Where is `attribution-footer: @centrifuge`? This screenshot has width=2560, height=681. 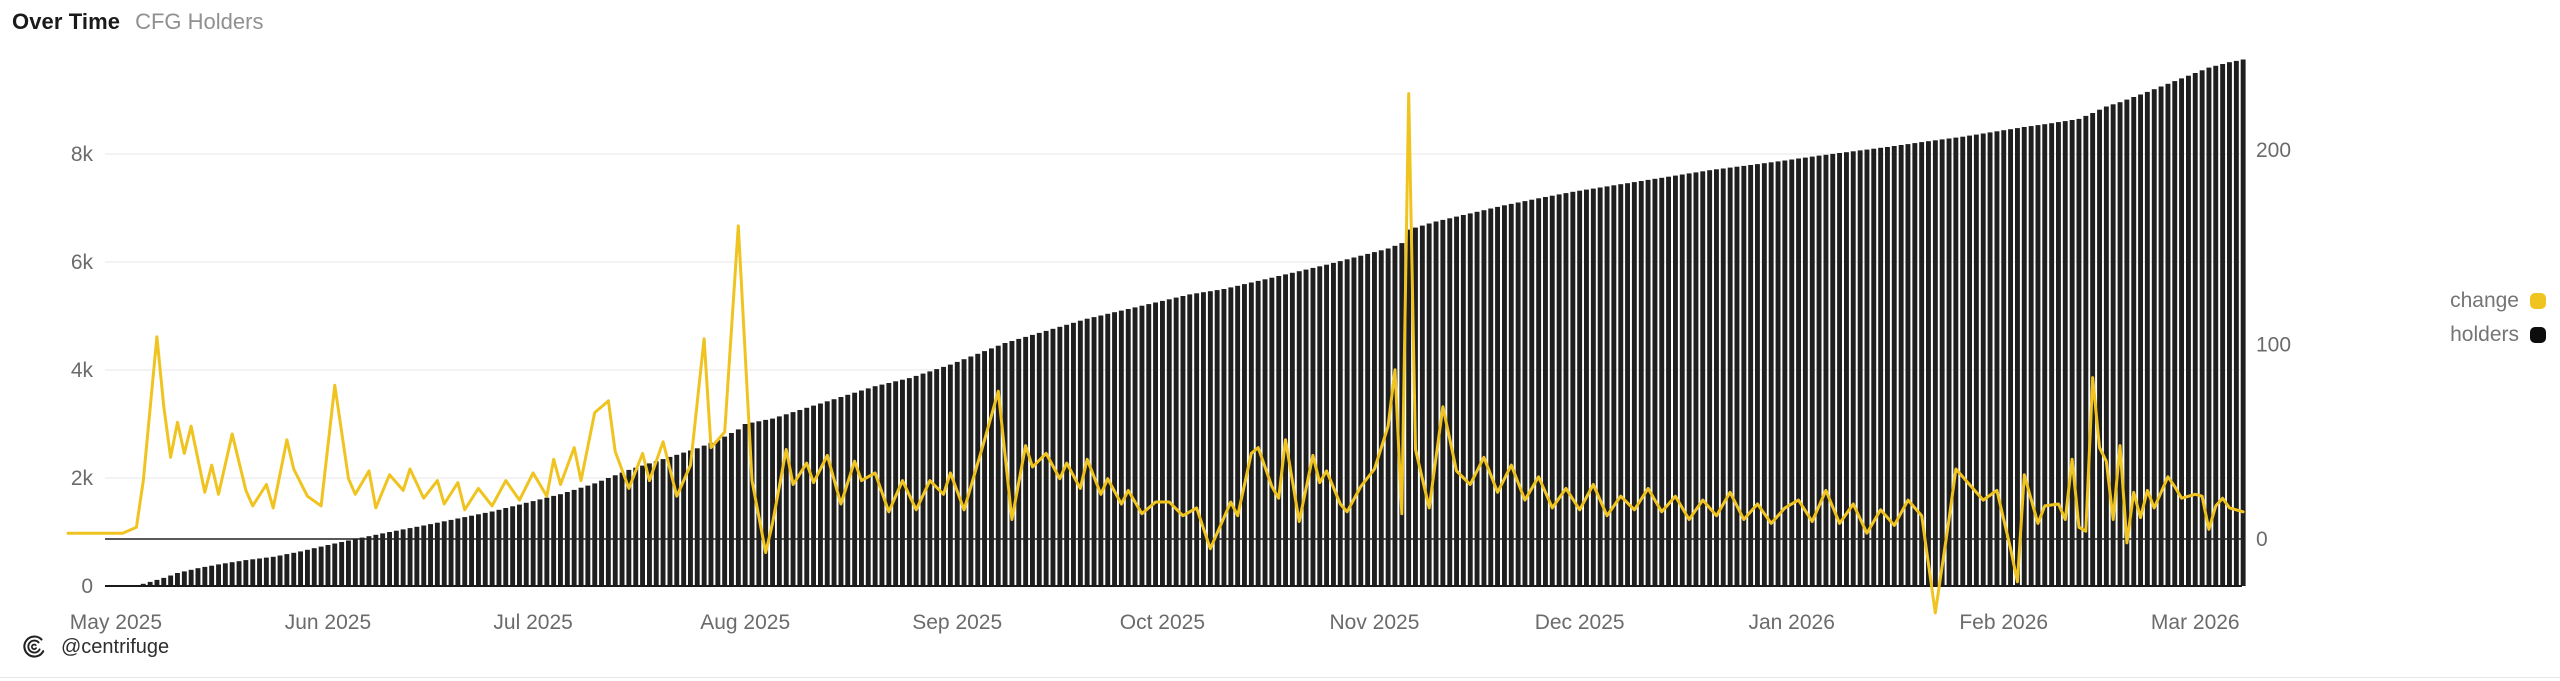
attribution-footer: @centrifuge is located at coordinates (94, 647).